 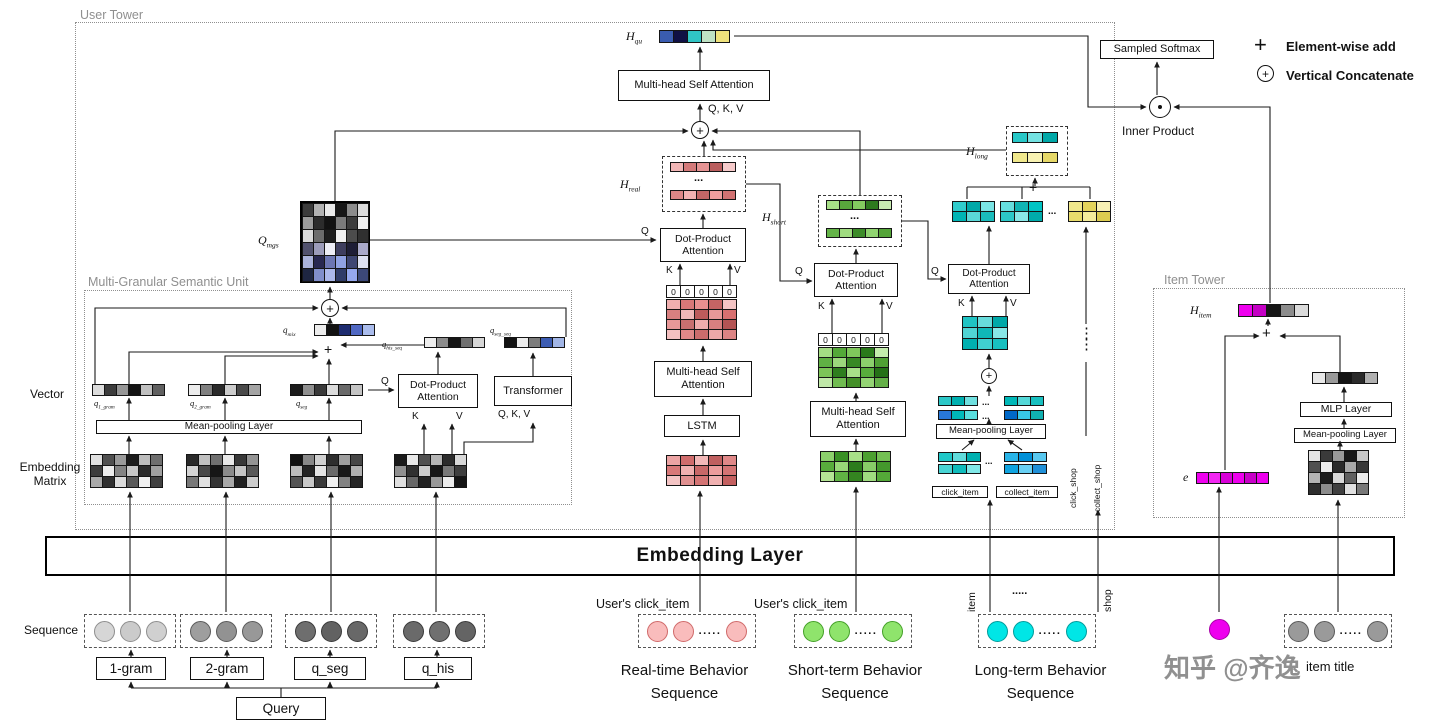 What do you see at coordinates (1157, 49) in the screenshot?
I see `sampled-softmax-label: Sampled Softmax` at bounding box center [1157, 49].